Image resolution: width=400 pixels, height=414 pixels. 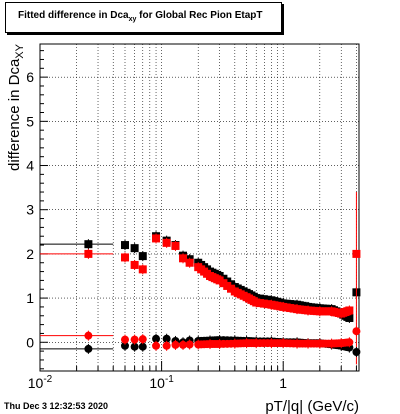 I want to click on title-prefix: Fitted difference in Dca, so click(x=73, y=15).